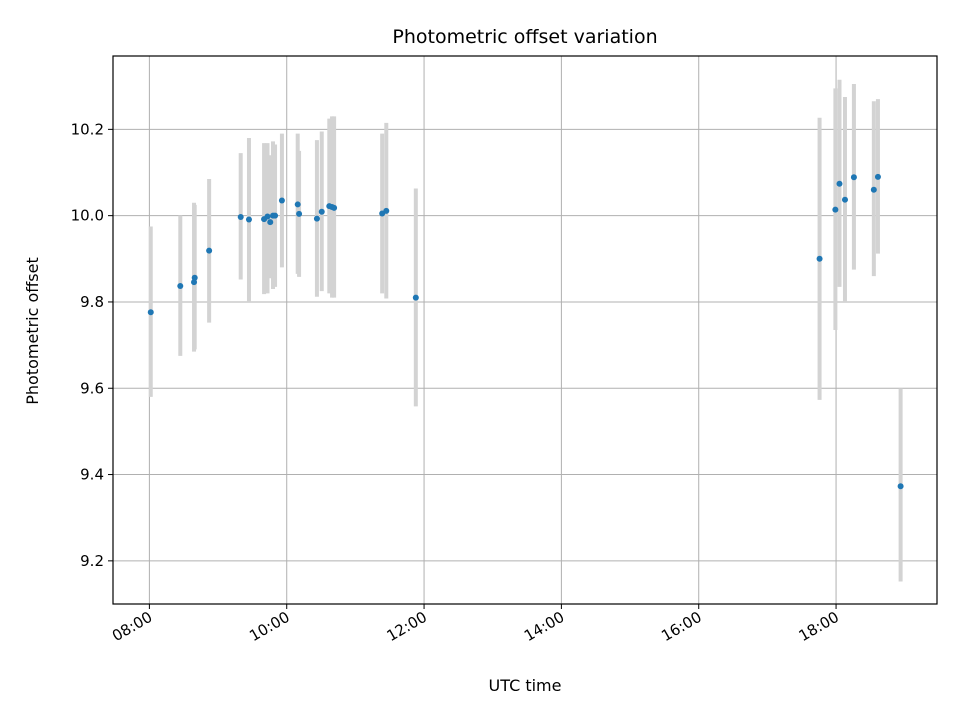  Describe the element at coordinates (87, 129) in the screenshot. I see `y-tick-label: 10.2` at that location.